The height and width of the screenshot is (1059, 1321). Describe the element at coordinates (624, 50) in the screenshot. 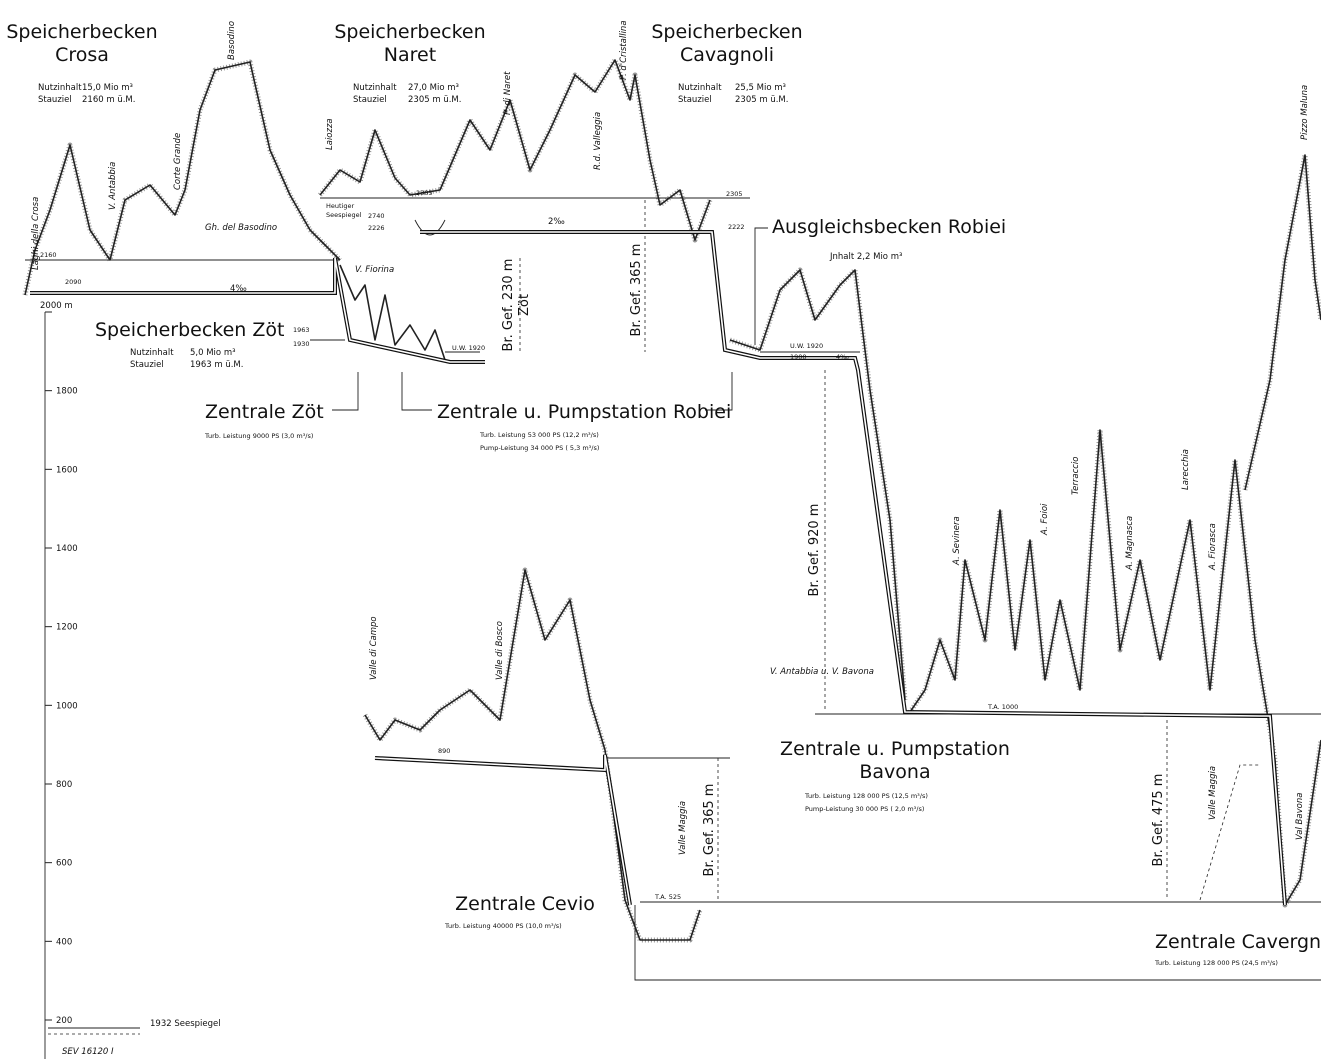

I see `place-name: P. d'Cristallina` at that location.